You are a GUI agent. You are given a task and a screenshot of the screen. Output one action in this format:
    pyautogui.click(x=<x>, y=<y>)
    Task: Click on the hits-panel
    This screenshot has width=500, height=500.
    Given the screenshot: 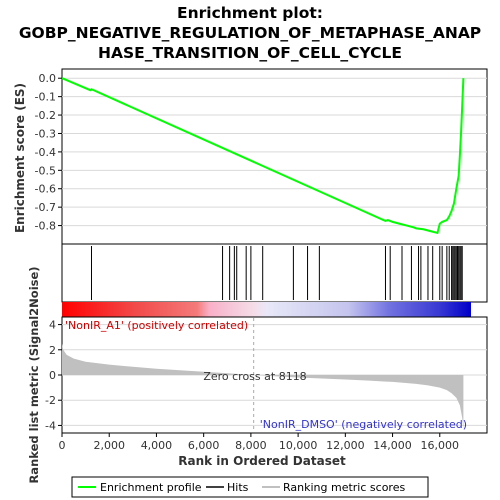 What is the action you would take?
    pyautogui.click(x=274, y=273)
    